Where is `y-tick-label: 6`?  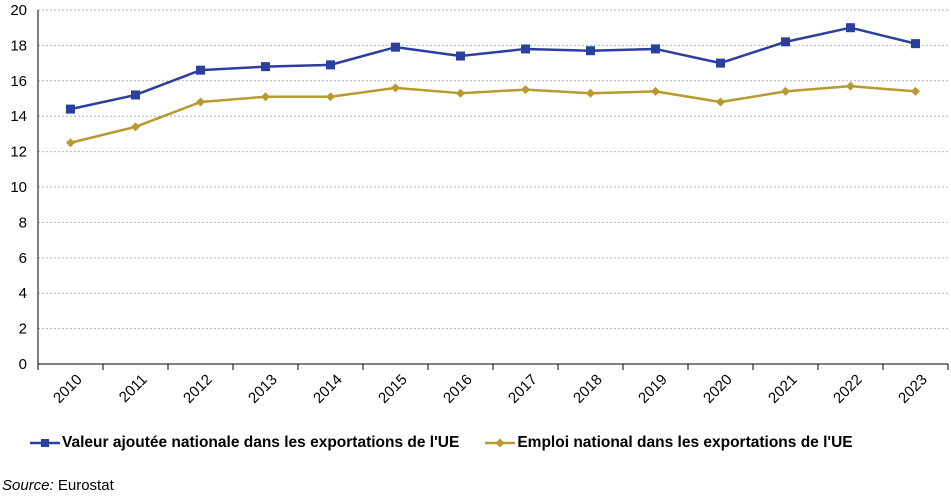 y-tick-label: 6 is located at coordinates (23, 258).